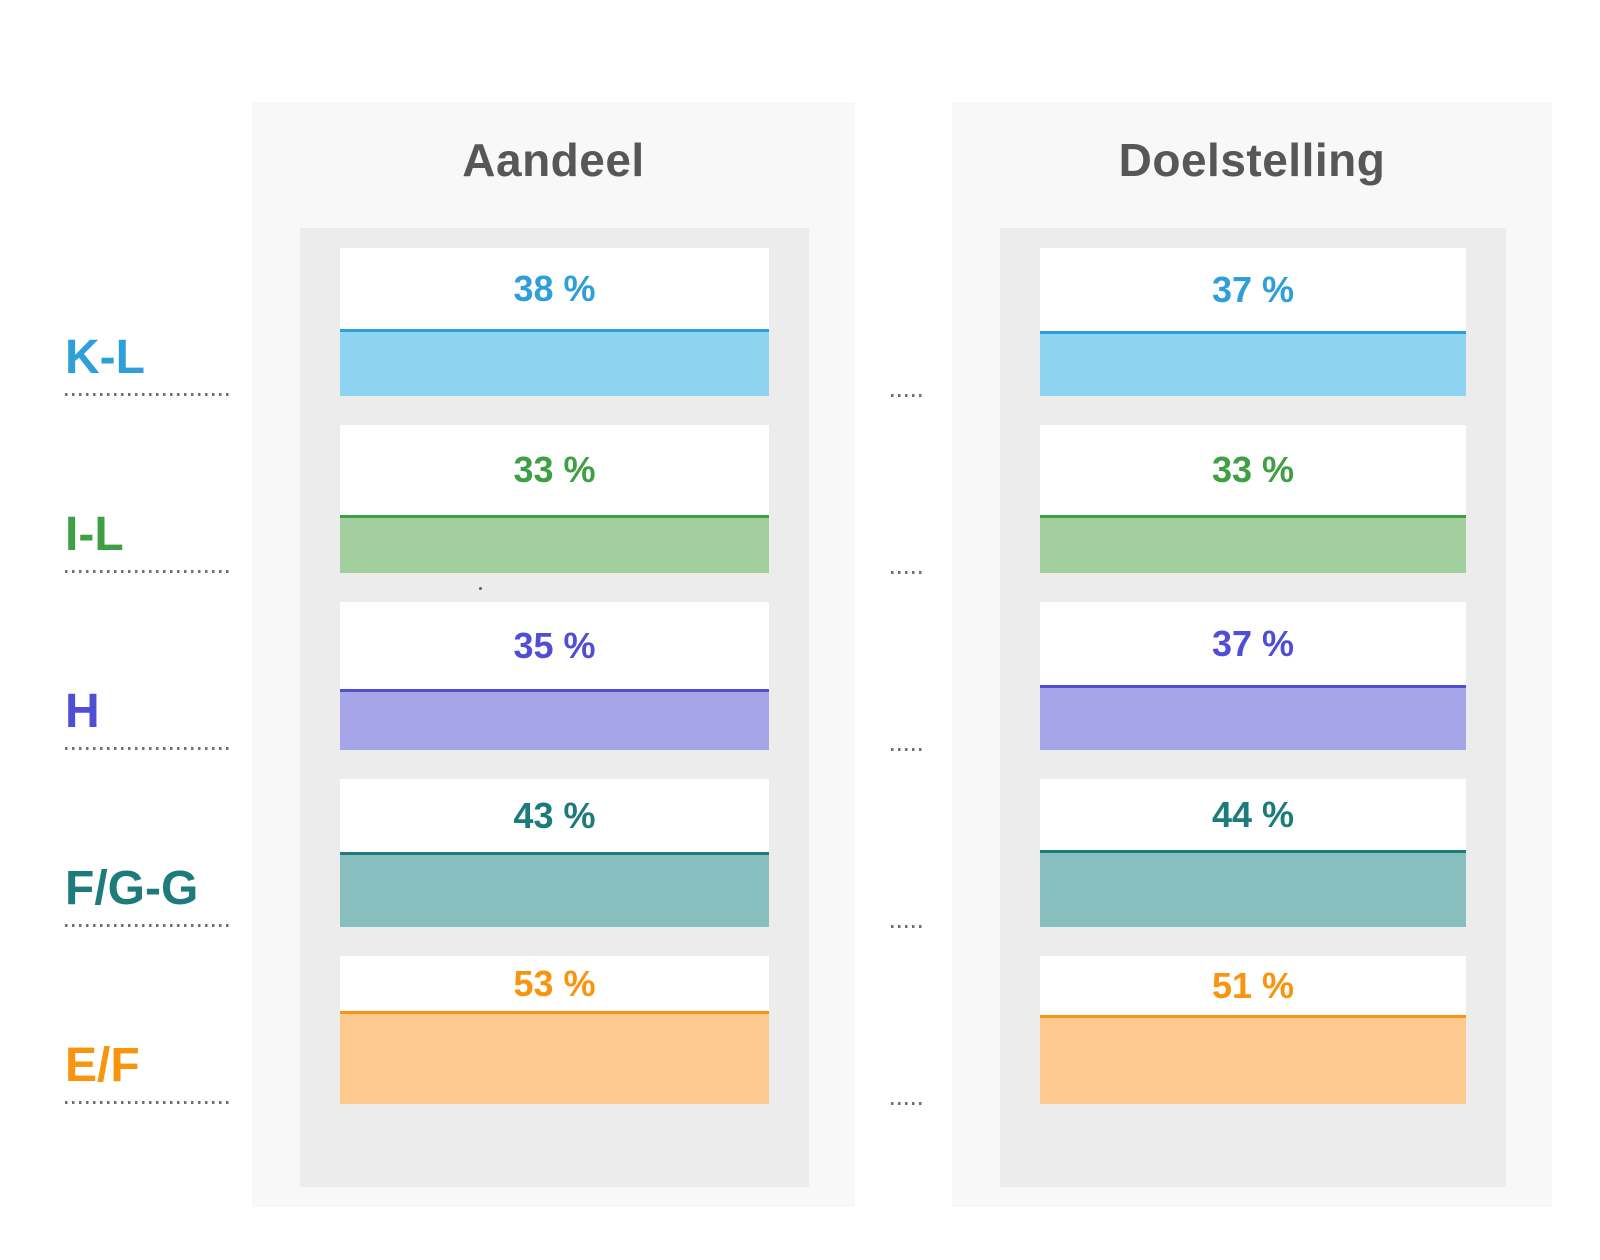 This screenshot has width=1600, height=1260. What do you see at coordinates (1253, 985) in the screenshot?
I see `percentage-value: 51 %` at bounding box center [1253, 985].